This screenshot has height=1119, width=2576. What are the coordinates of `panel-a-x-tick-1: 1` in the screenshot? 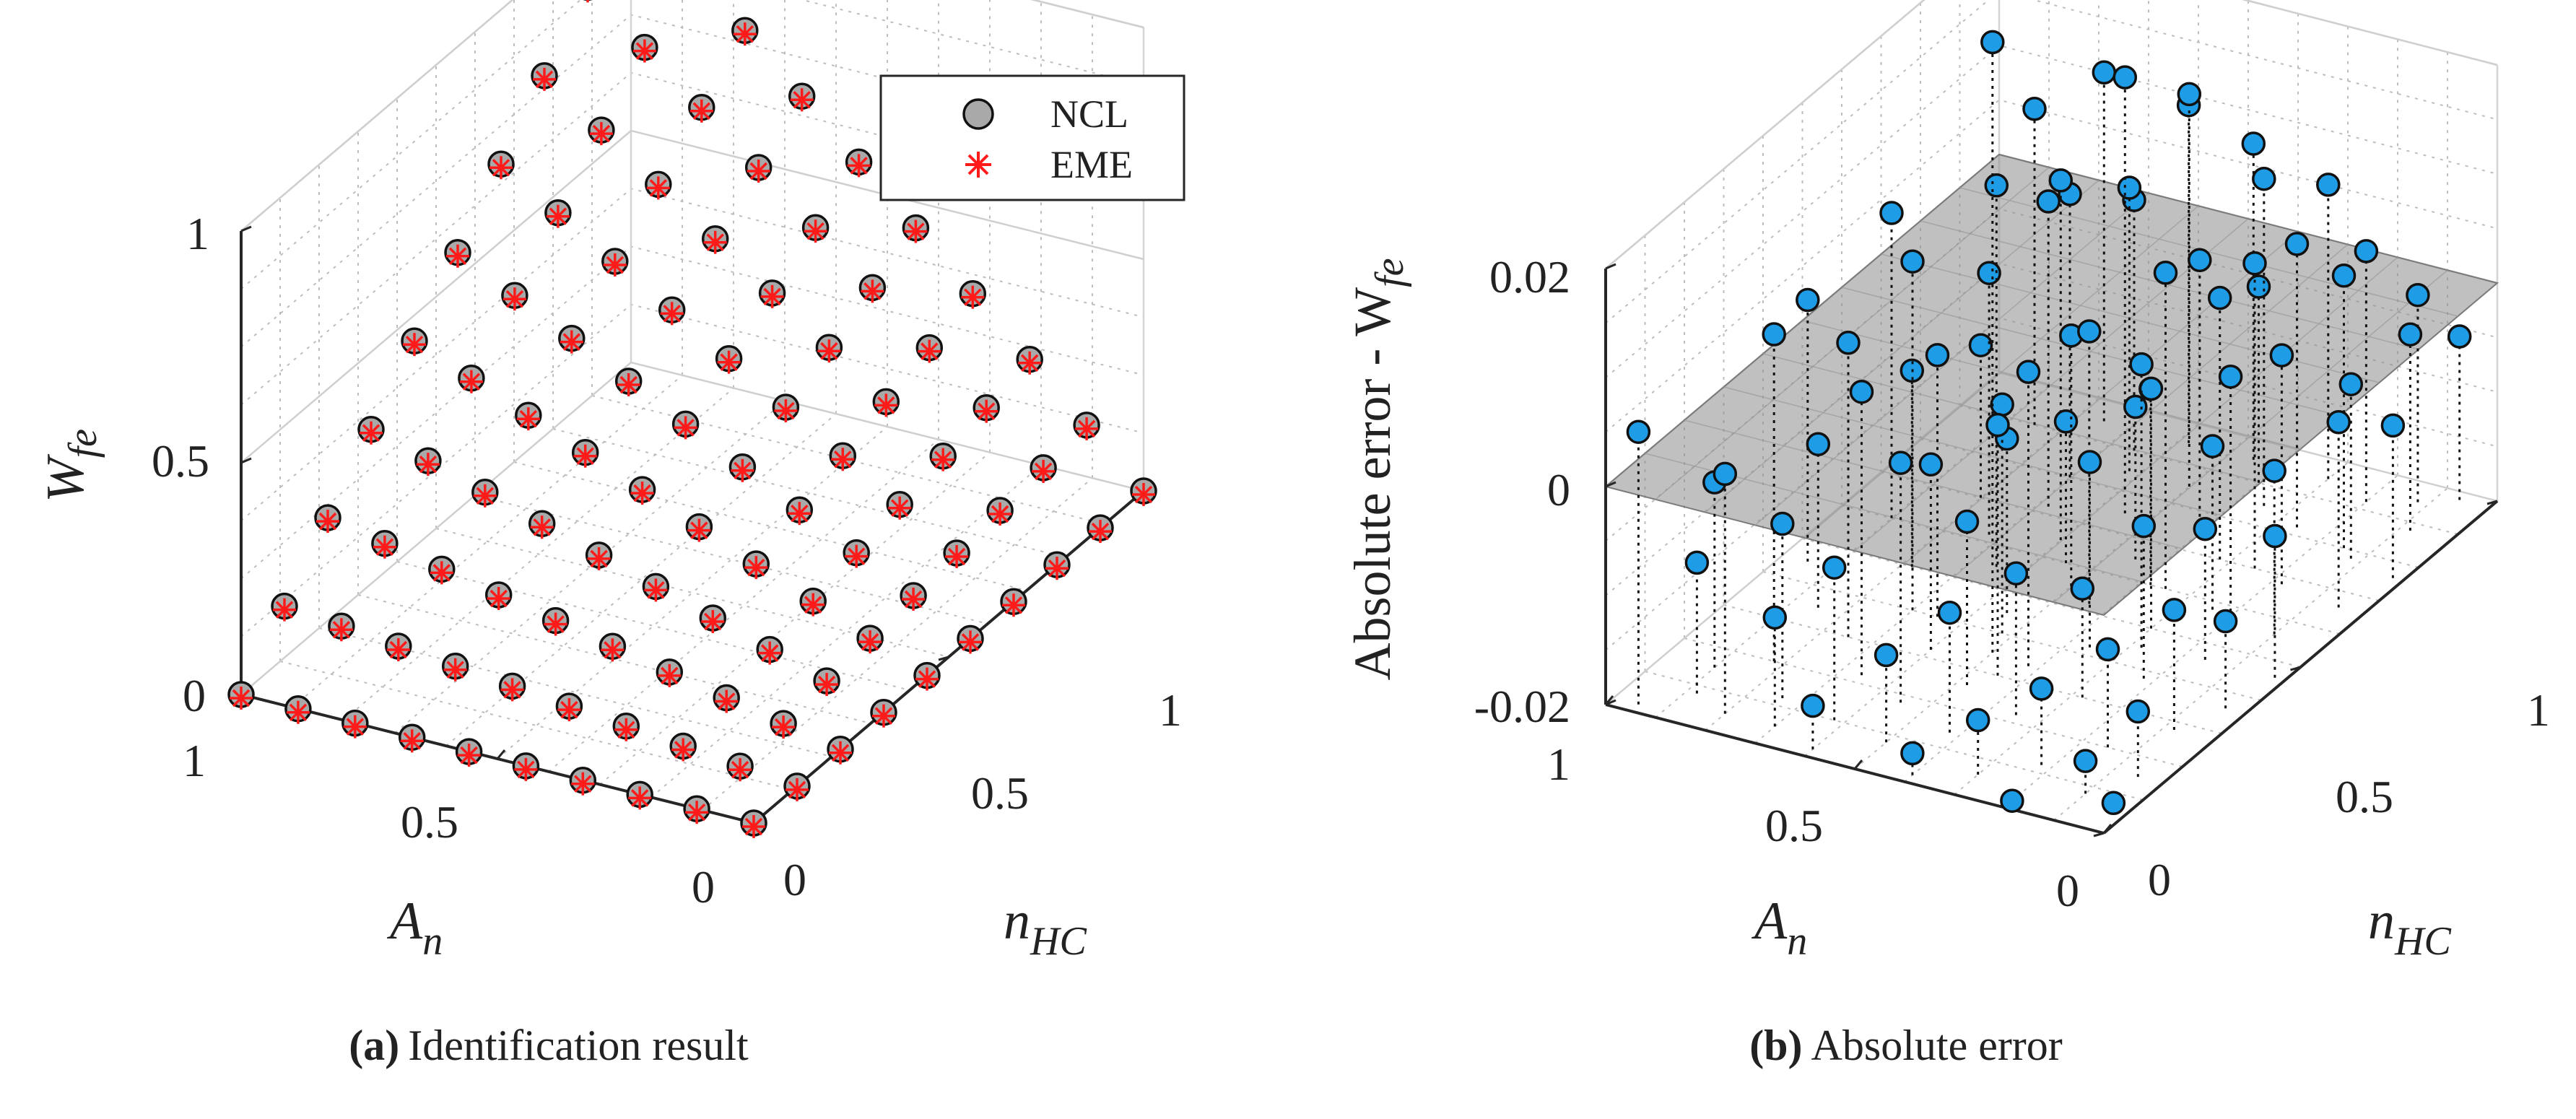 It's located at (195, 760).